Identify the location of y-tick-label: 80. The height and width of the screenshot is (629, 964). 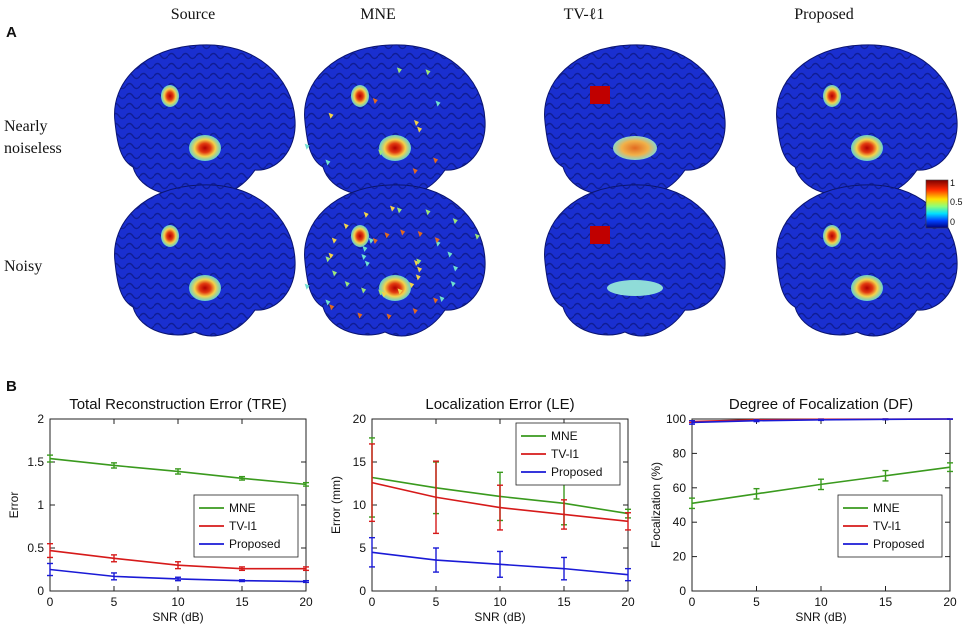
(680, 453).